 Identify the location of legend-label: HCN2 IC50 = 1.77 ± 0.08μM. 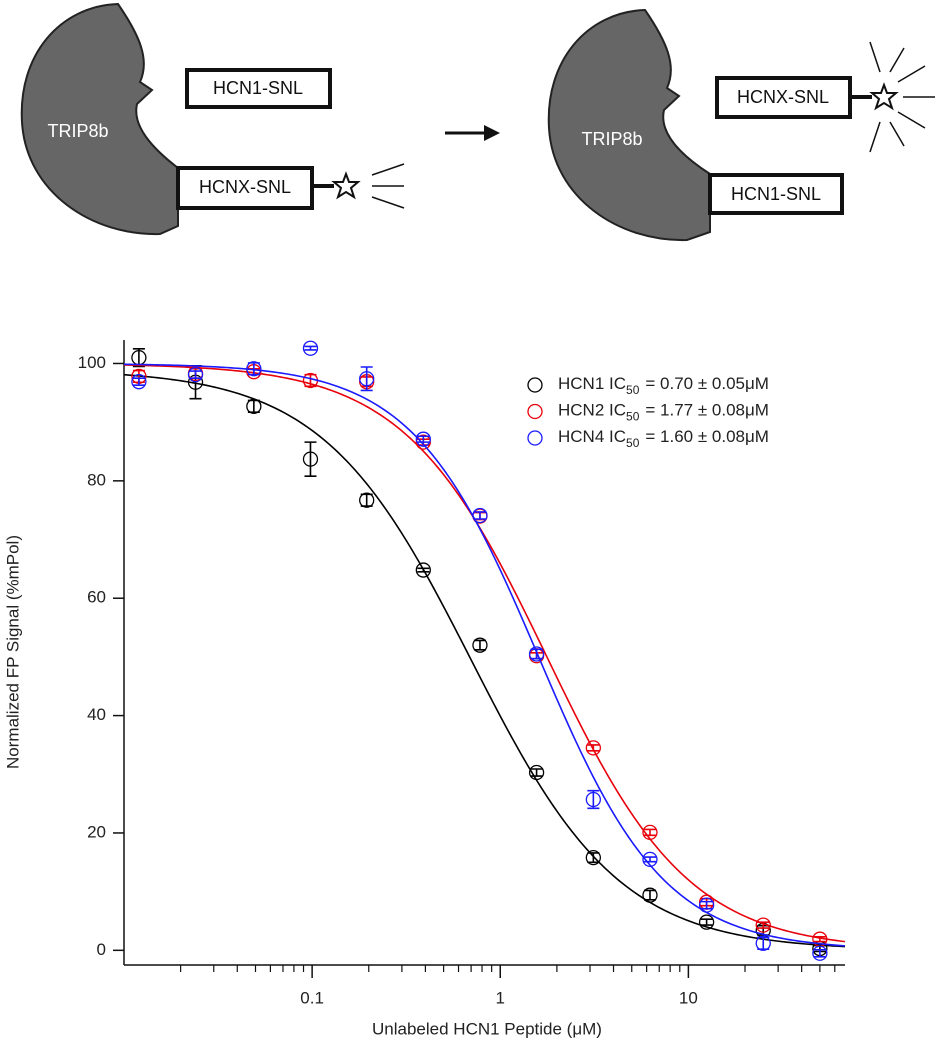
(663, 412).